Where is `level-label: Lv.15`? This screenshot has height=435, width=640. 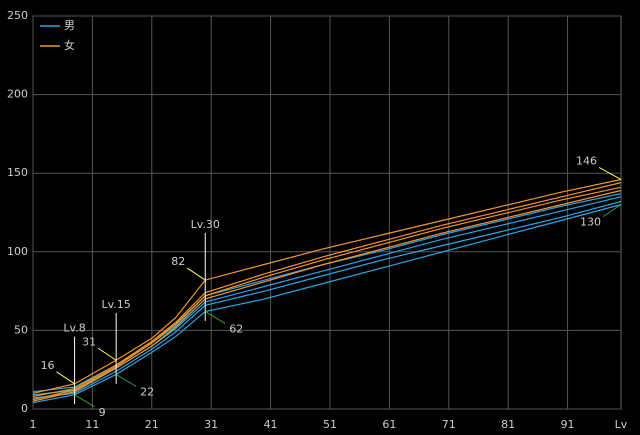 level-label: Lv.15 is located at coordinates (116, 304).